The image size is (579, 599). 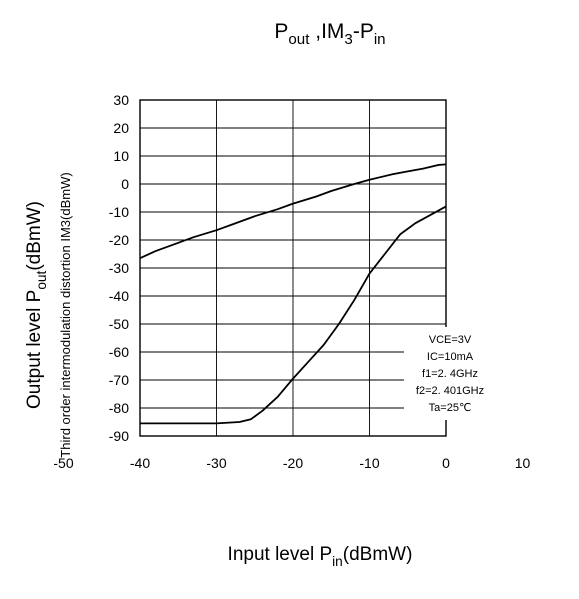 What do you see at coordinates (119, 380) in the screenshot?
I see `y-tick-label: -70` at bounding box center [119, 380].